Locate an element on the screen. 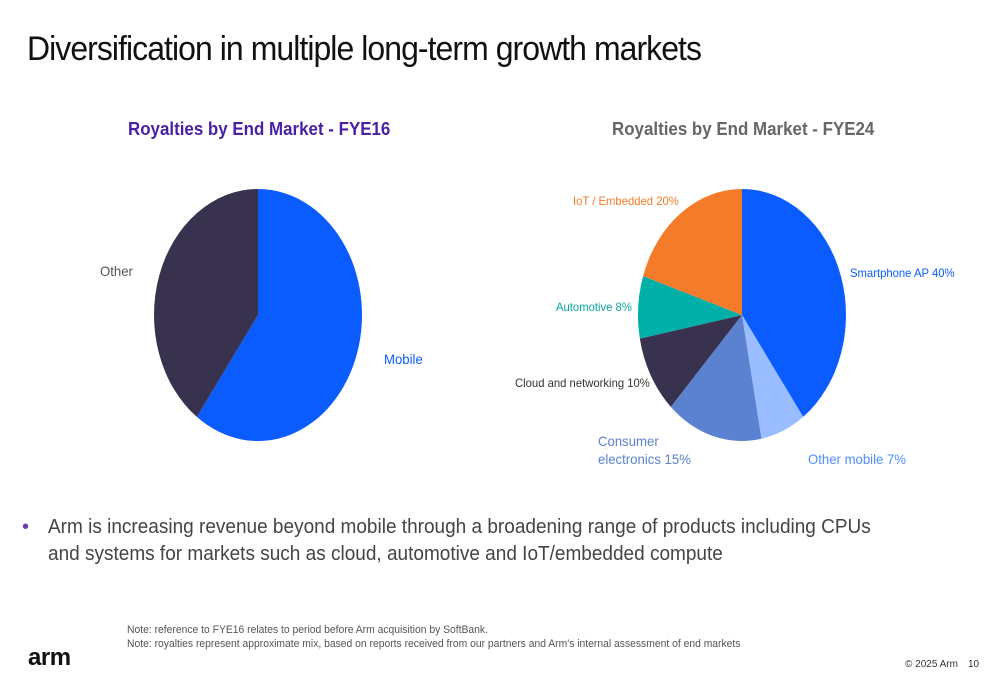  copyright: © 2025 Arm is located at coordinates (931, 664).